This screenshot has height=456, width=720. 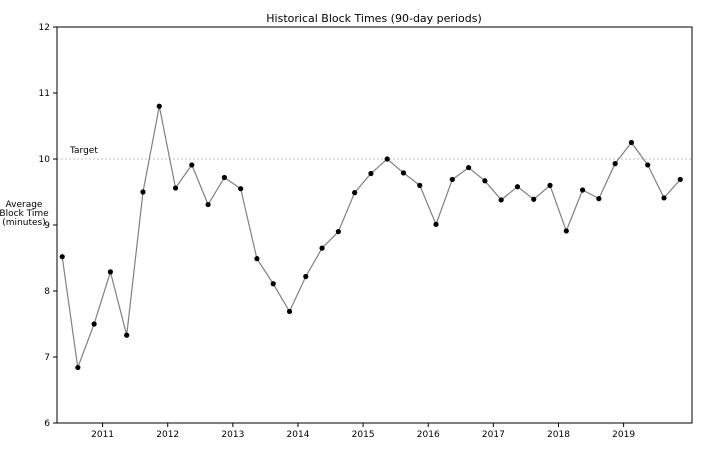 I want to click on x-tick-label: 2019, so click(x=623, y=435).